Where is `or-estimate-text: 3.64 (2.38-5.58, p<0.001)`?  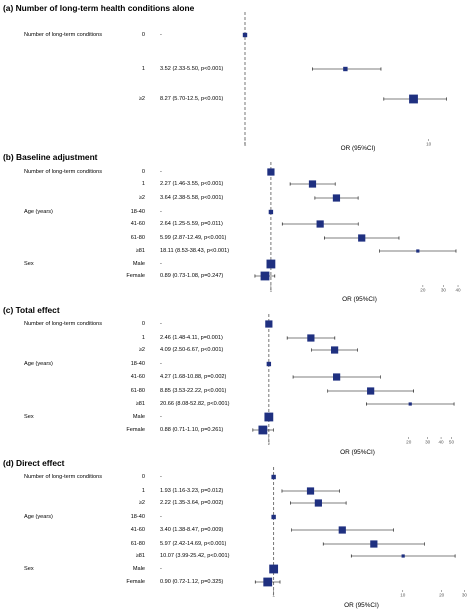
or-estimate-text: 3.64 (2.38-5.58, p<0.001) is located at coordinates (192, 198).